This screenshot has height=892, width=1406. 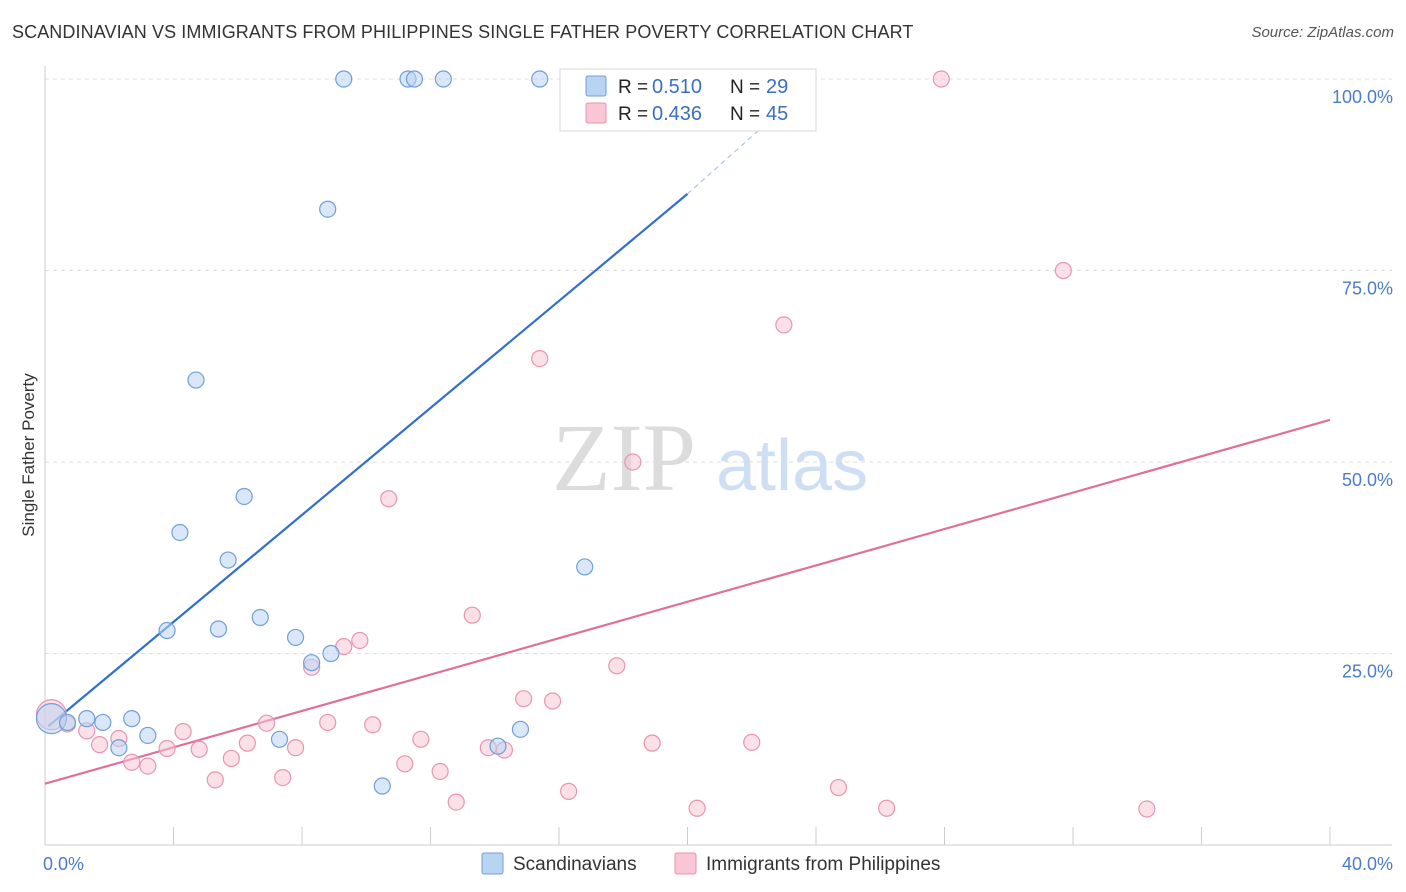 What do you see at coordinates (28, 455) in the screenshot?
I see `y-axis-title: Single Father Poverty` at bounding box center [28, 455].